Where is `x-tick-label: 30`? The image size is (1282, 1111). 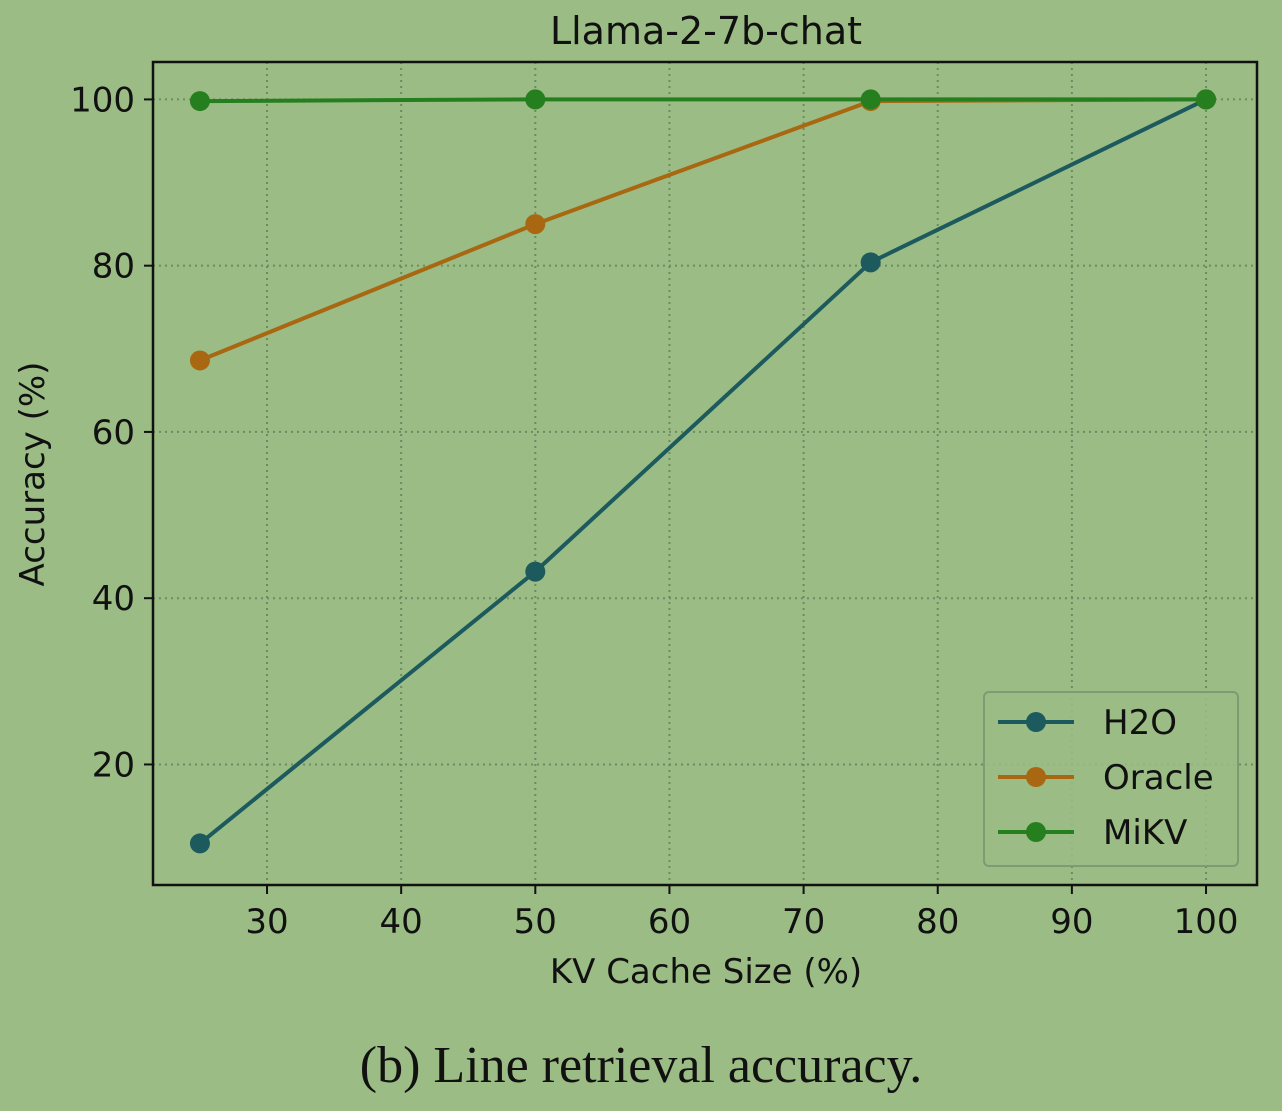
x-tick-label: 30 is located at coordinates (266, 922).